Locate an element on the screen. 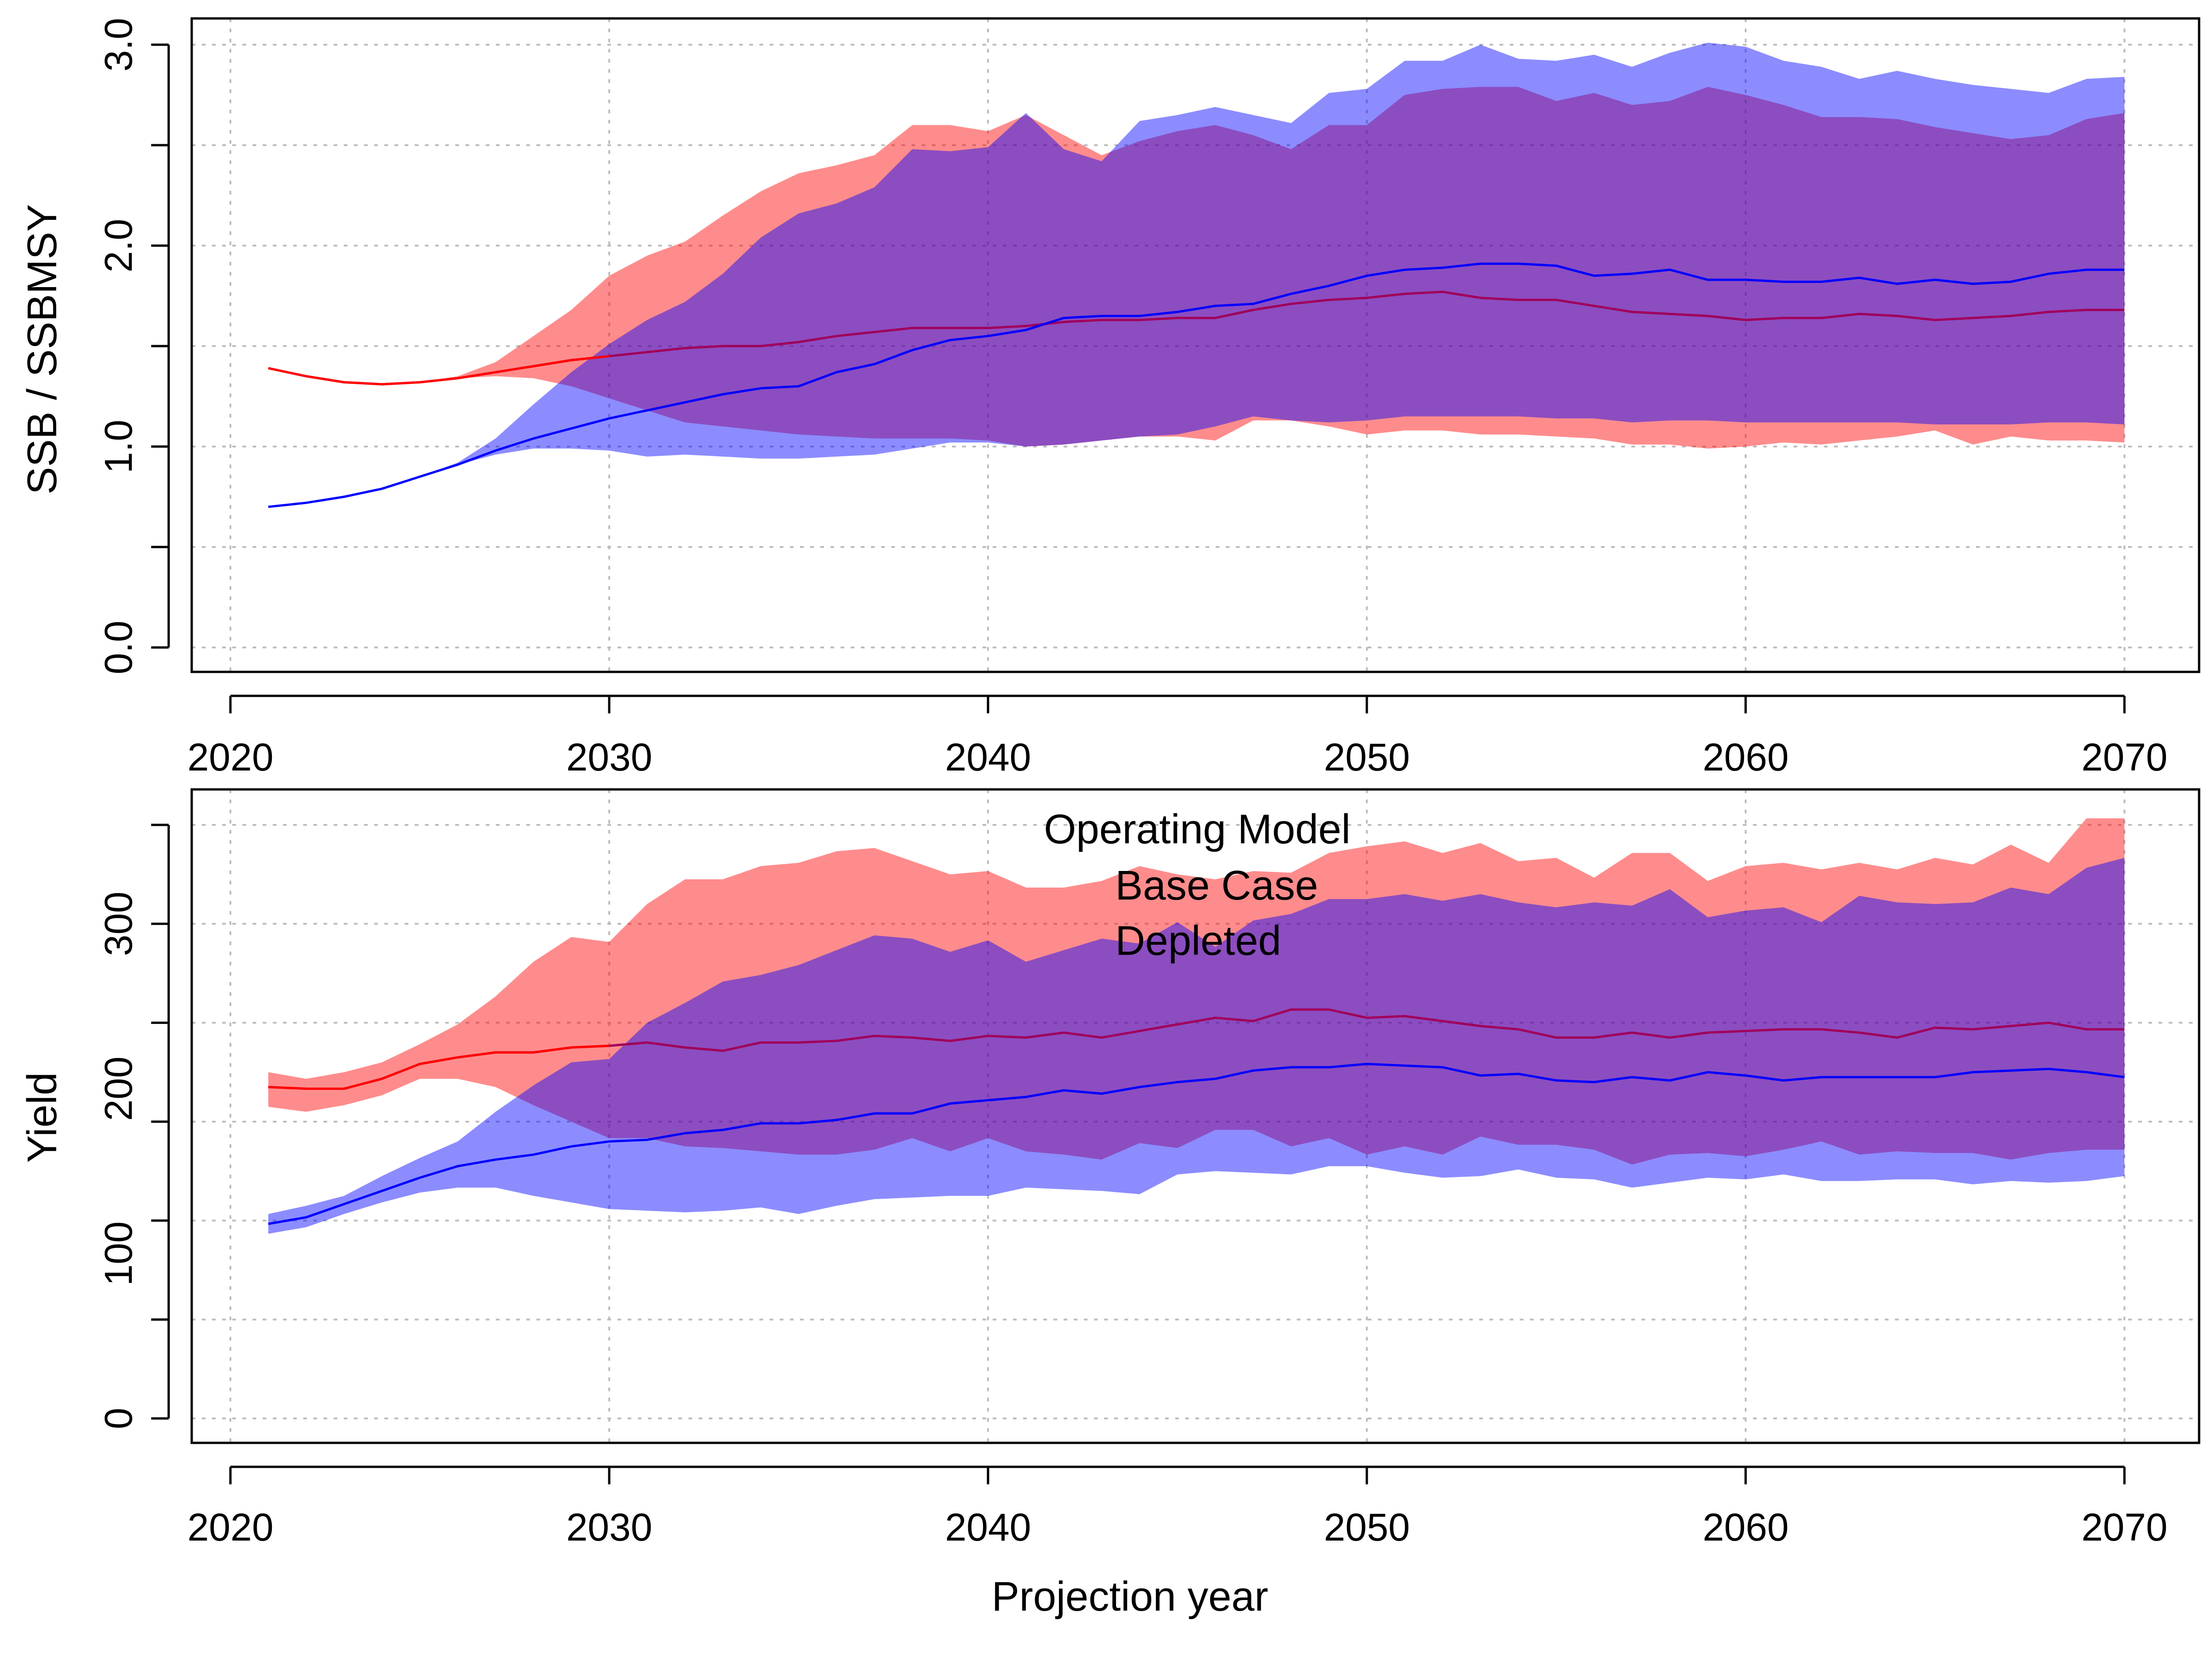 This screenshot has width=2212, height=1659. ssb-y-tick-label: 1.0 is located at coordinates (118, 447).